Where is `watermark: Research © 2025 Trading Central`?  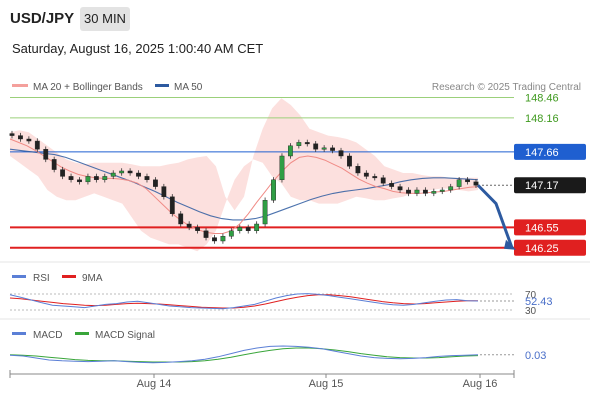
watermark: Research © 2025 Trading Central is located at coordinates (506, 87).